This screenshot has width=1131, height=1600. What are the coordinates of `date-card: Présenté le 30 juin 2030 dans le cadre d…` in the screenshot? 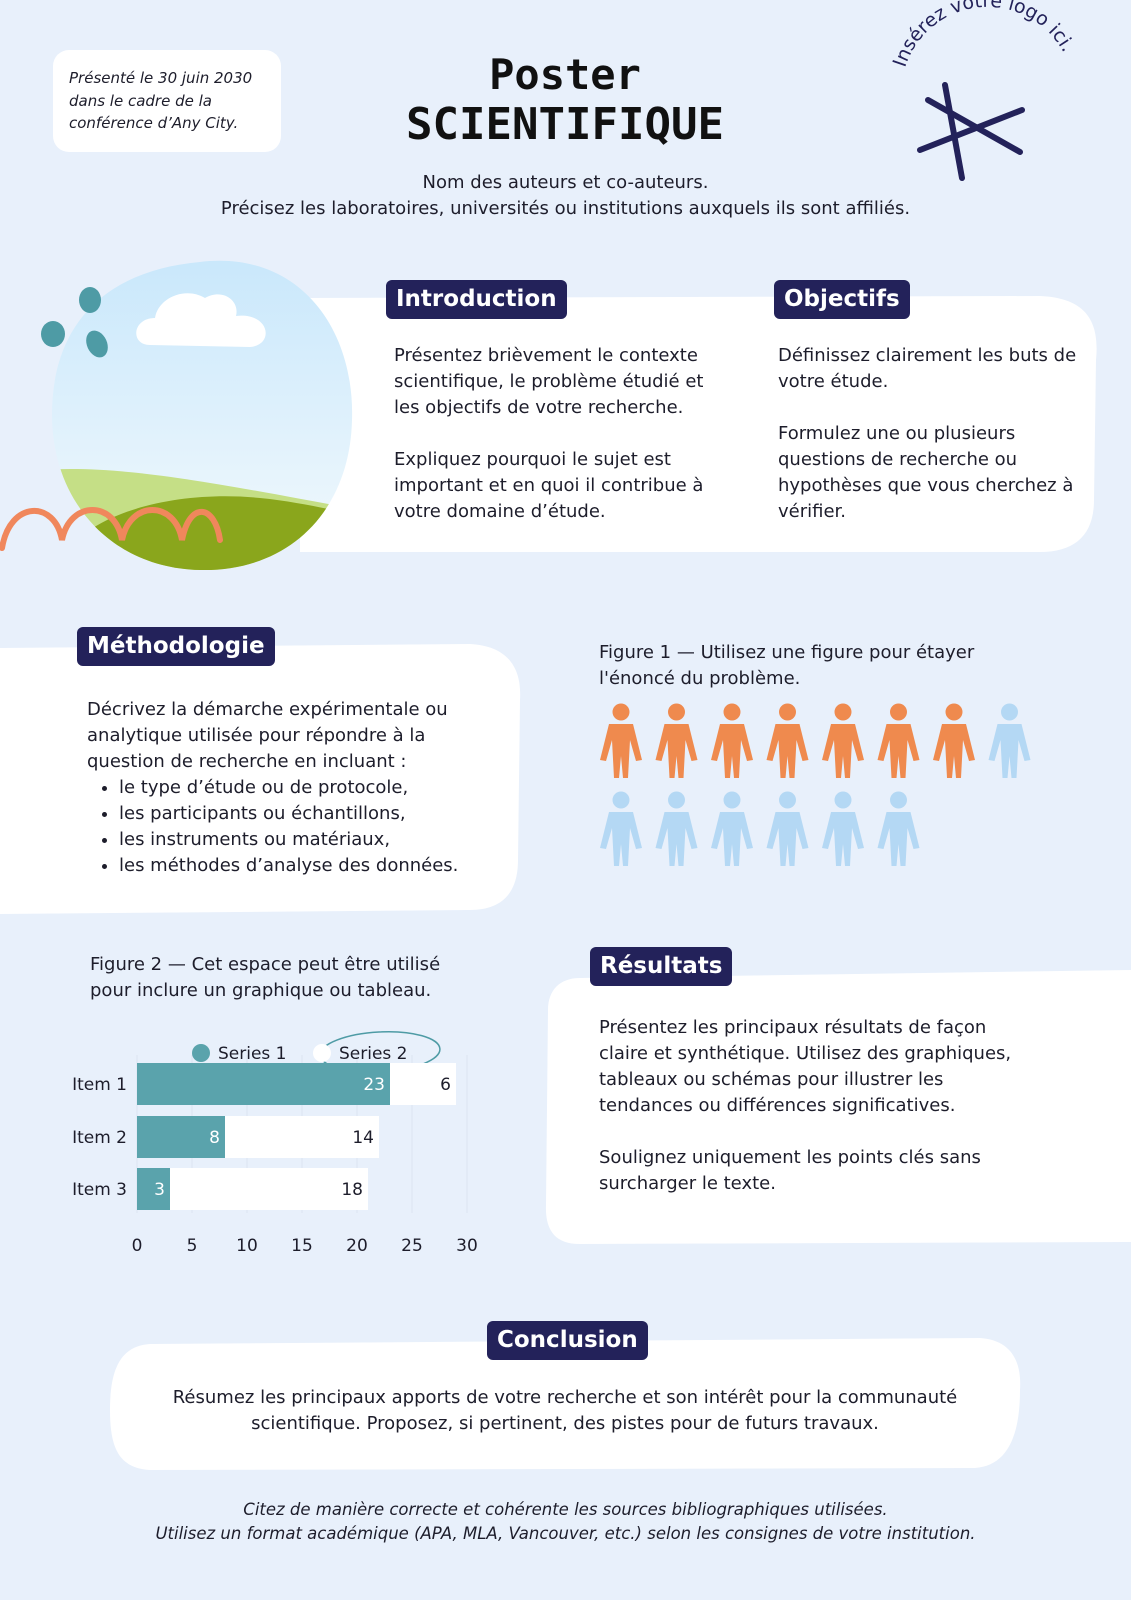 It's located at (167, 101).